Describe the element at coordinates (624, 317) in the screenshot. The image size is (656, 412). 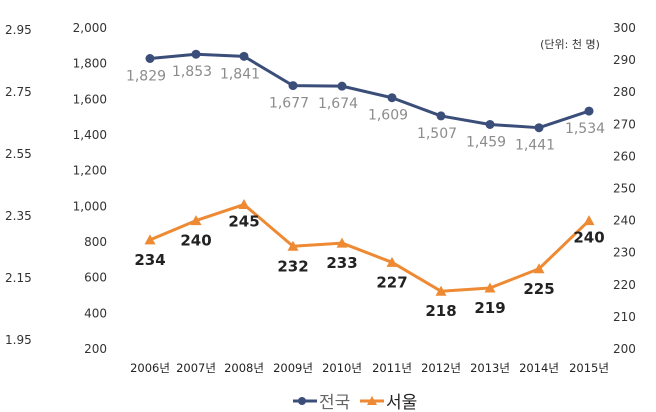
I see `right-tick-label: 210` at that location.